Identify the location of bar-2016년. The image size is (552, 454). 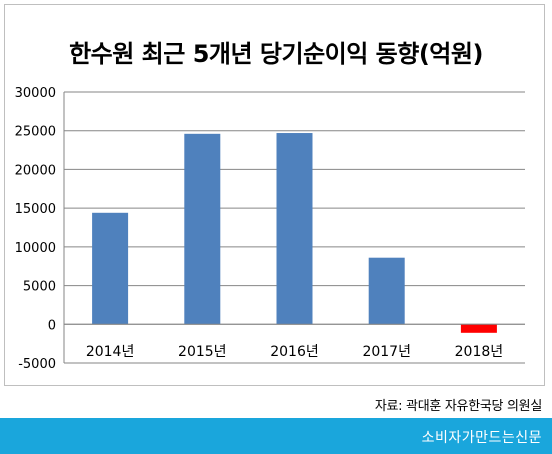
(294, 229).